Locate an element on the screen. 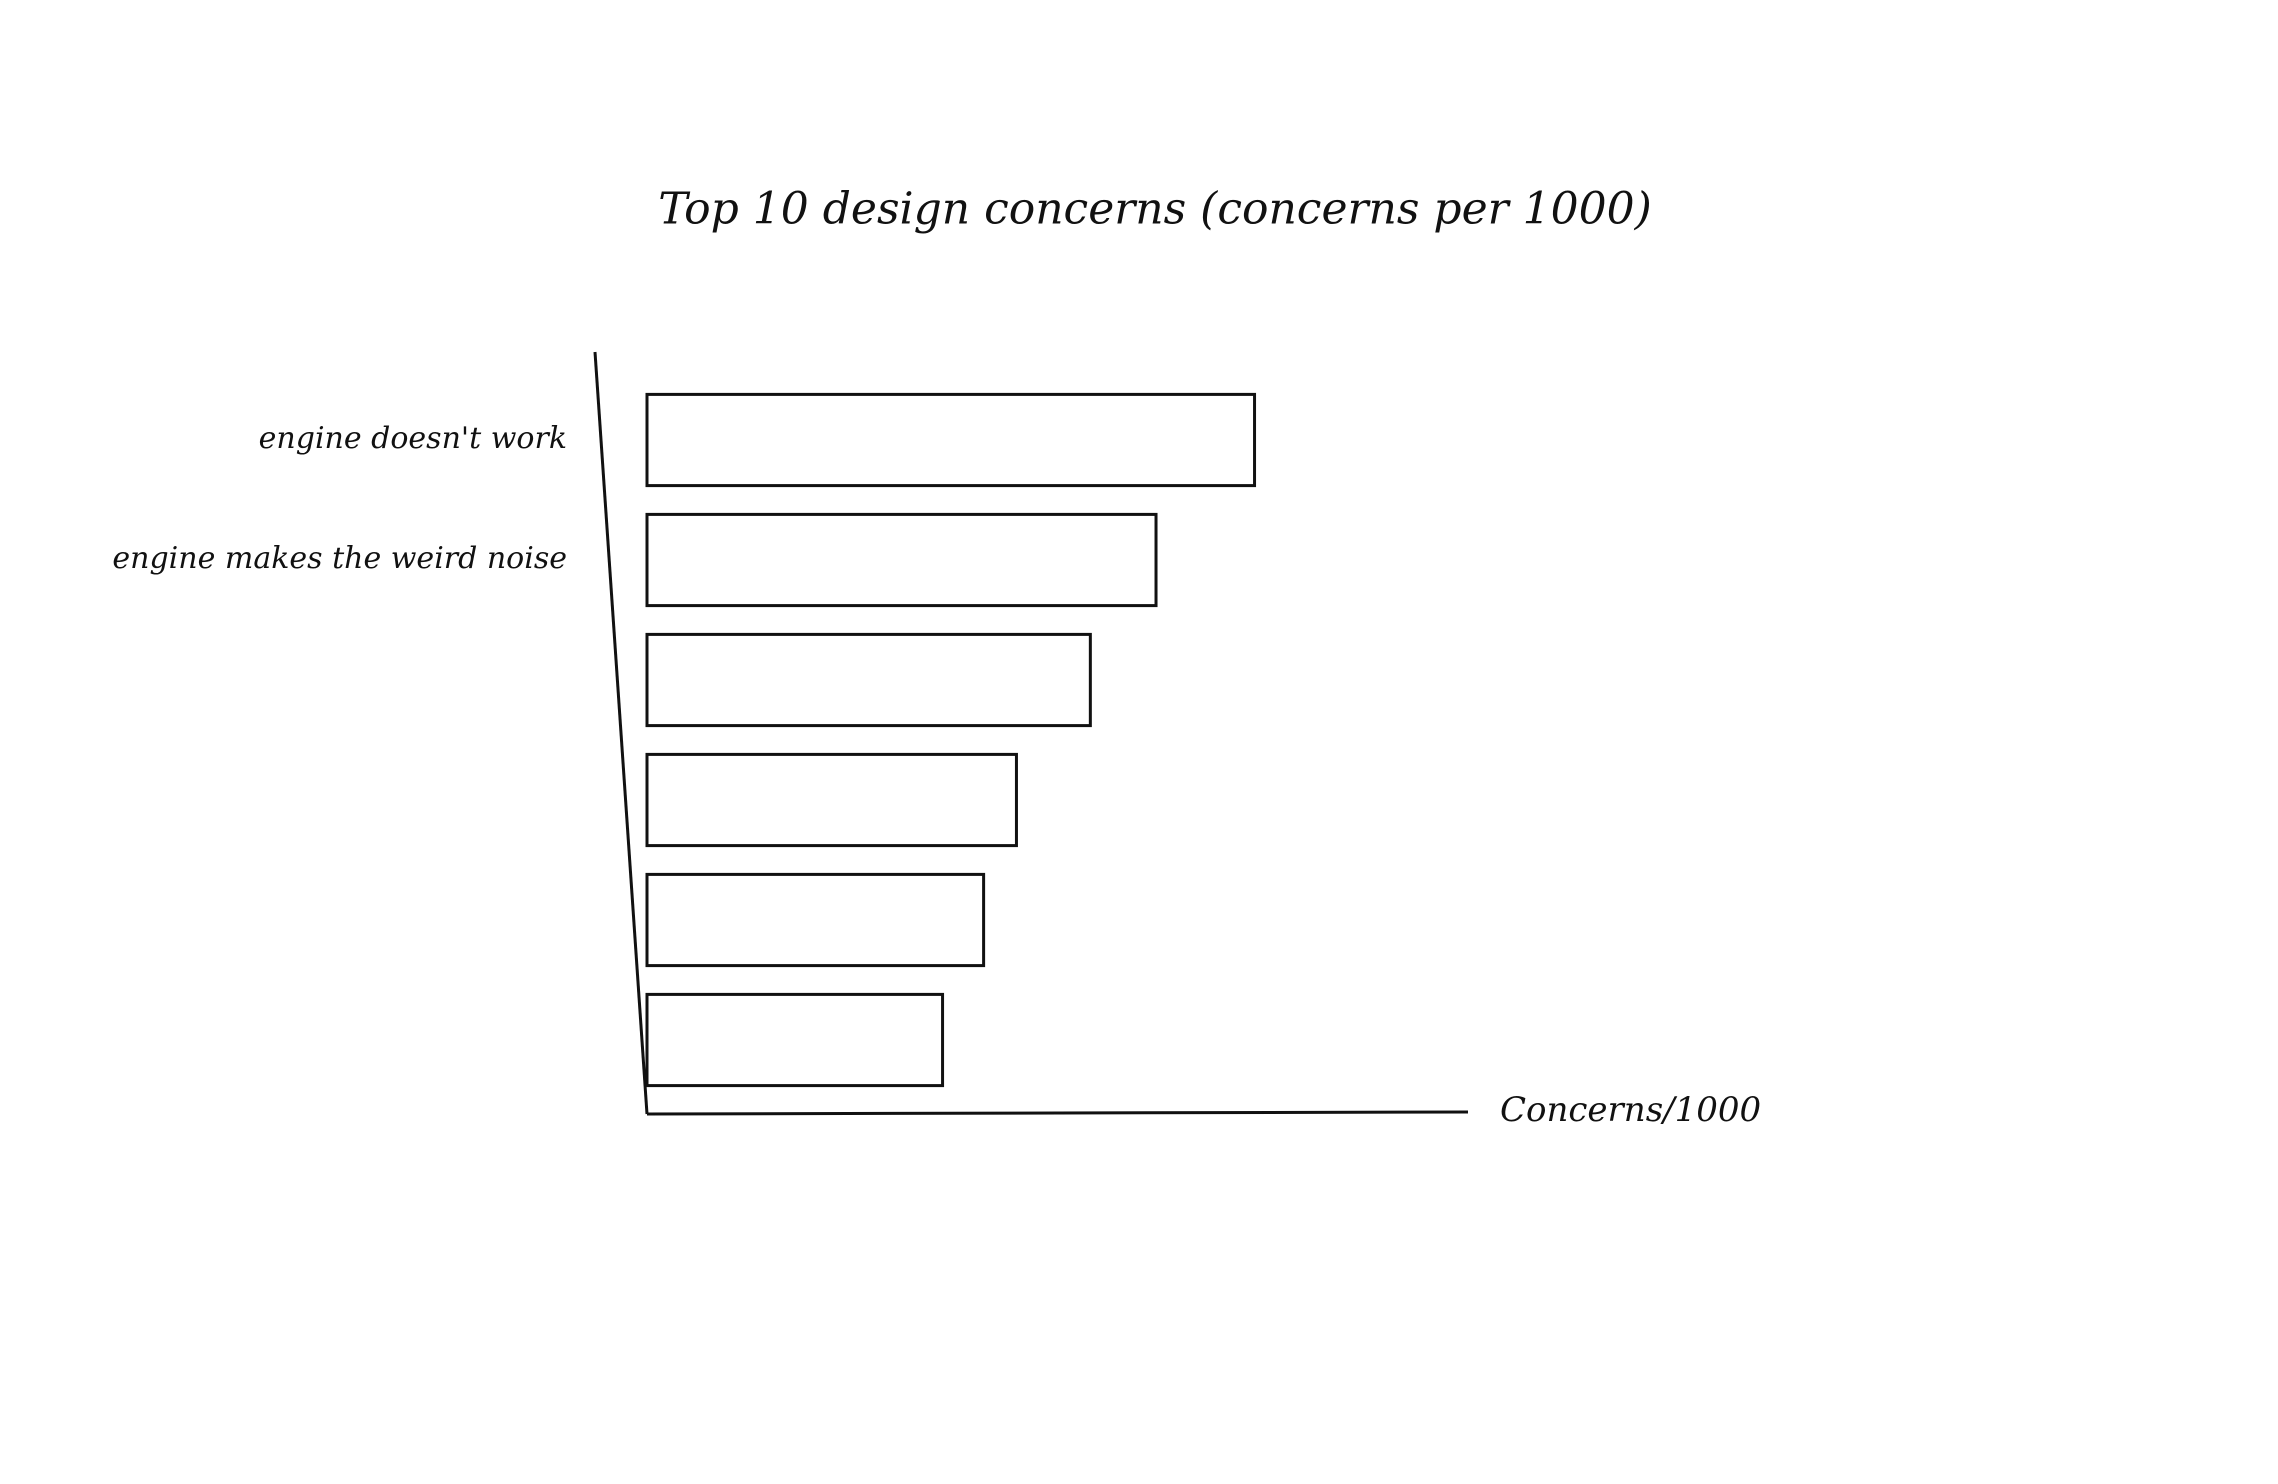  y-axis is located at coordinates (621, 733).